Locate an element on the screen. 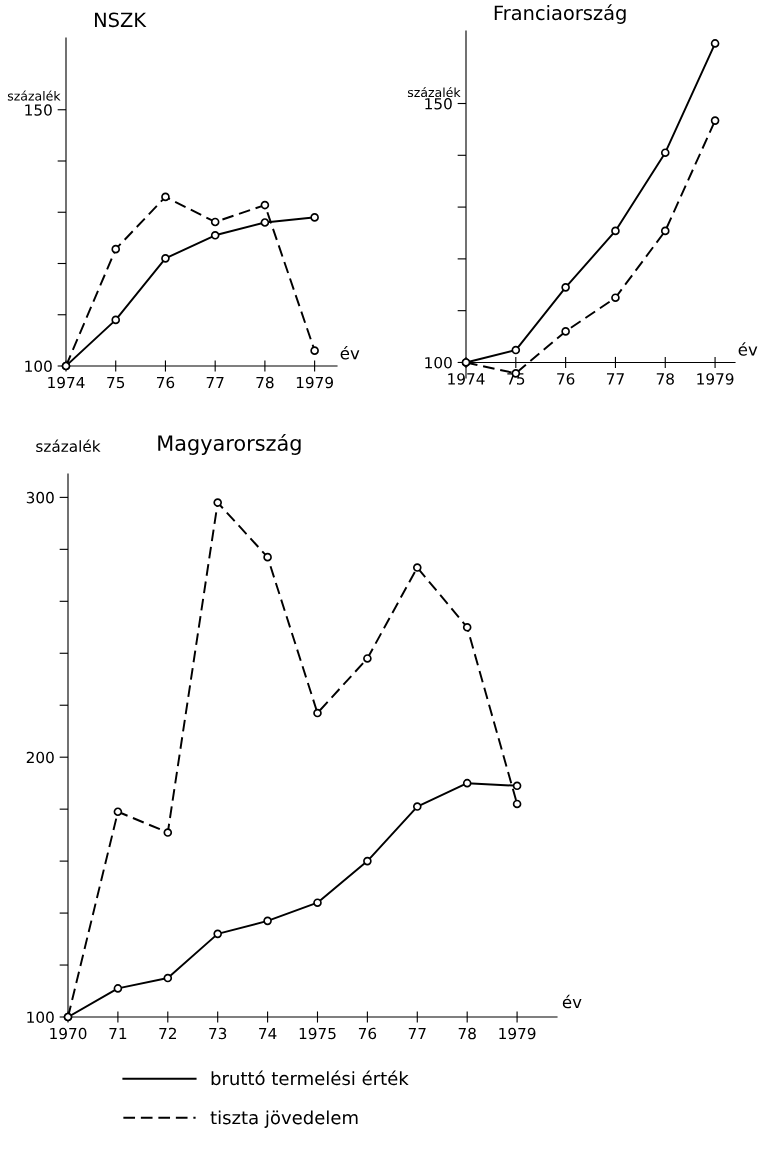 Image resolution: width=771 pixels, height=1159 pixels. chart-title: Magyarország is located at coordinates (229, 444).